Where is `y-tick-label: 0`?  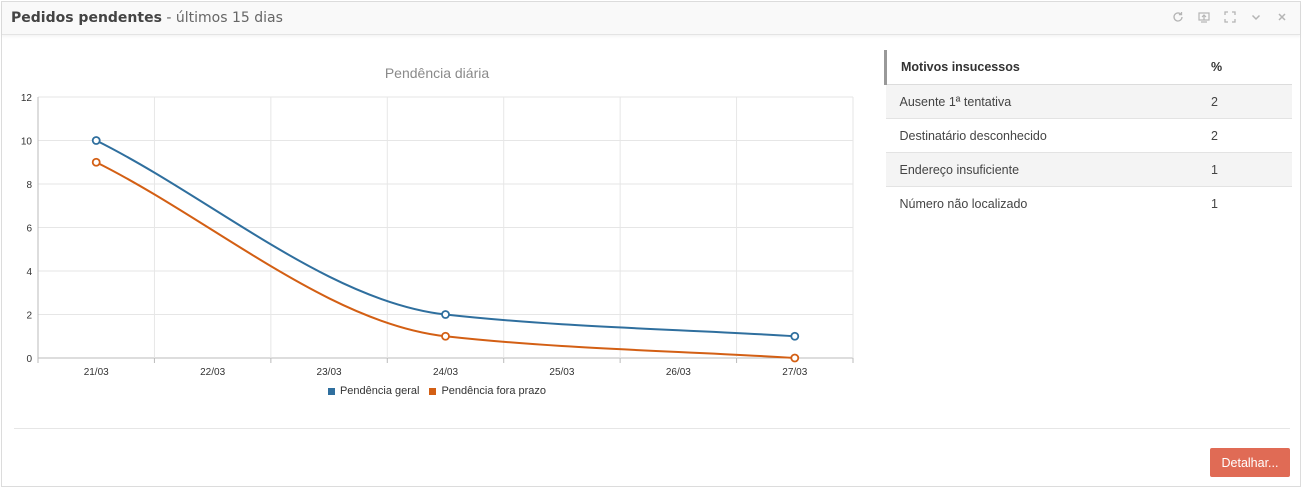 y-tick-label: 0 is located at coordinates (29, 359).